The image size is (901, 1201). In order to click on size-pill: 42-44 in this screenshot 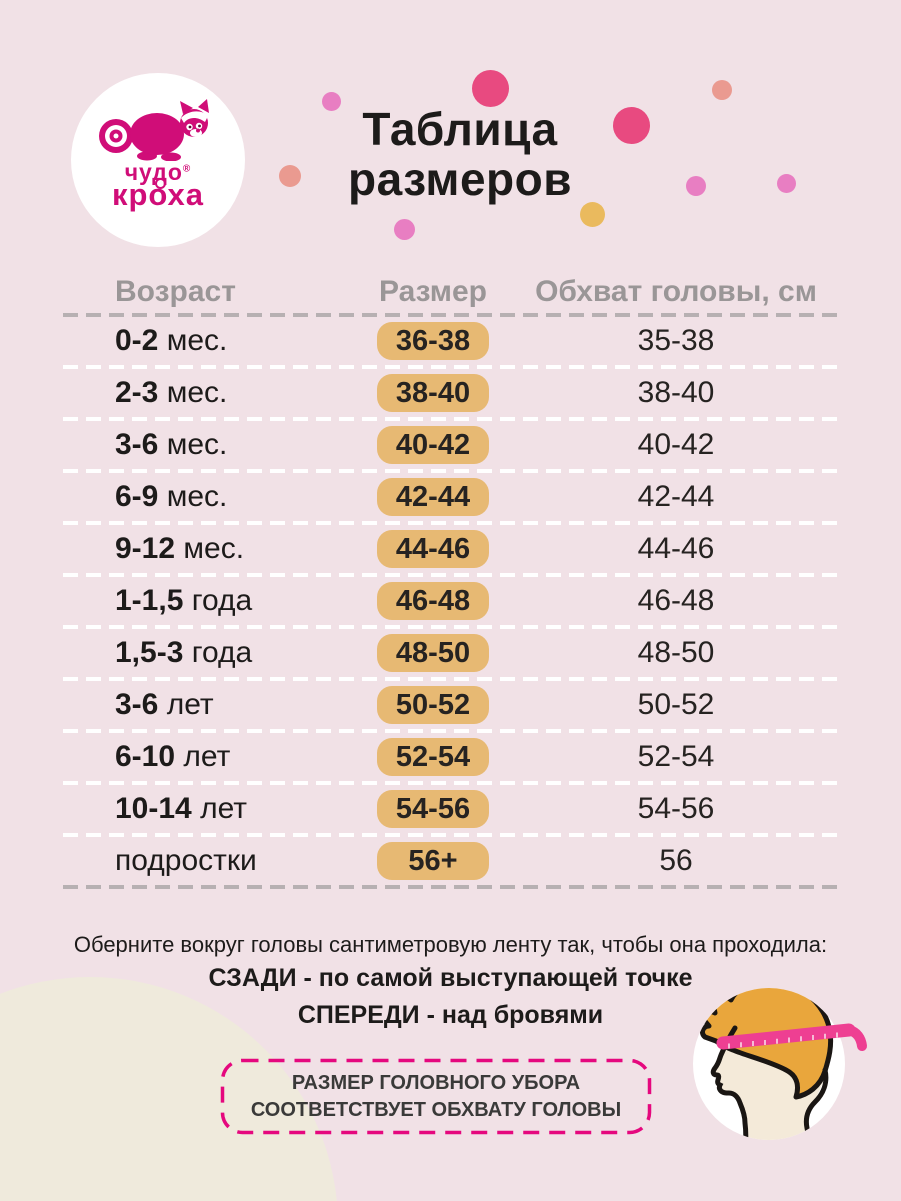, I will do `click(433, 497)`.